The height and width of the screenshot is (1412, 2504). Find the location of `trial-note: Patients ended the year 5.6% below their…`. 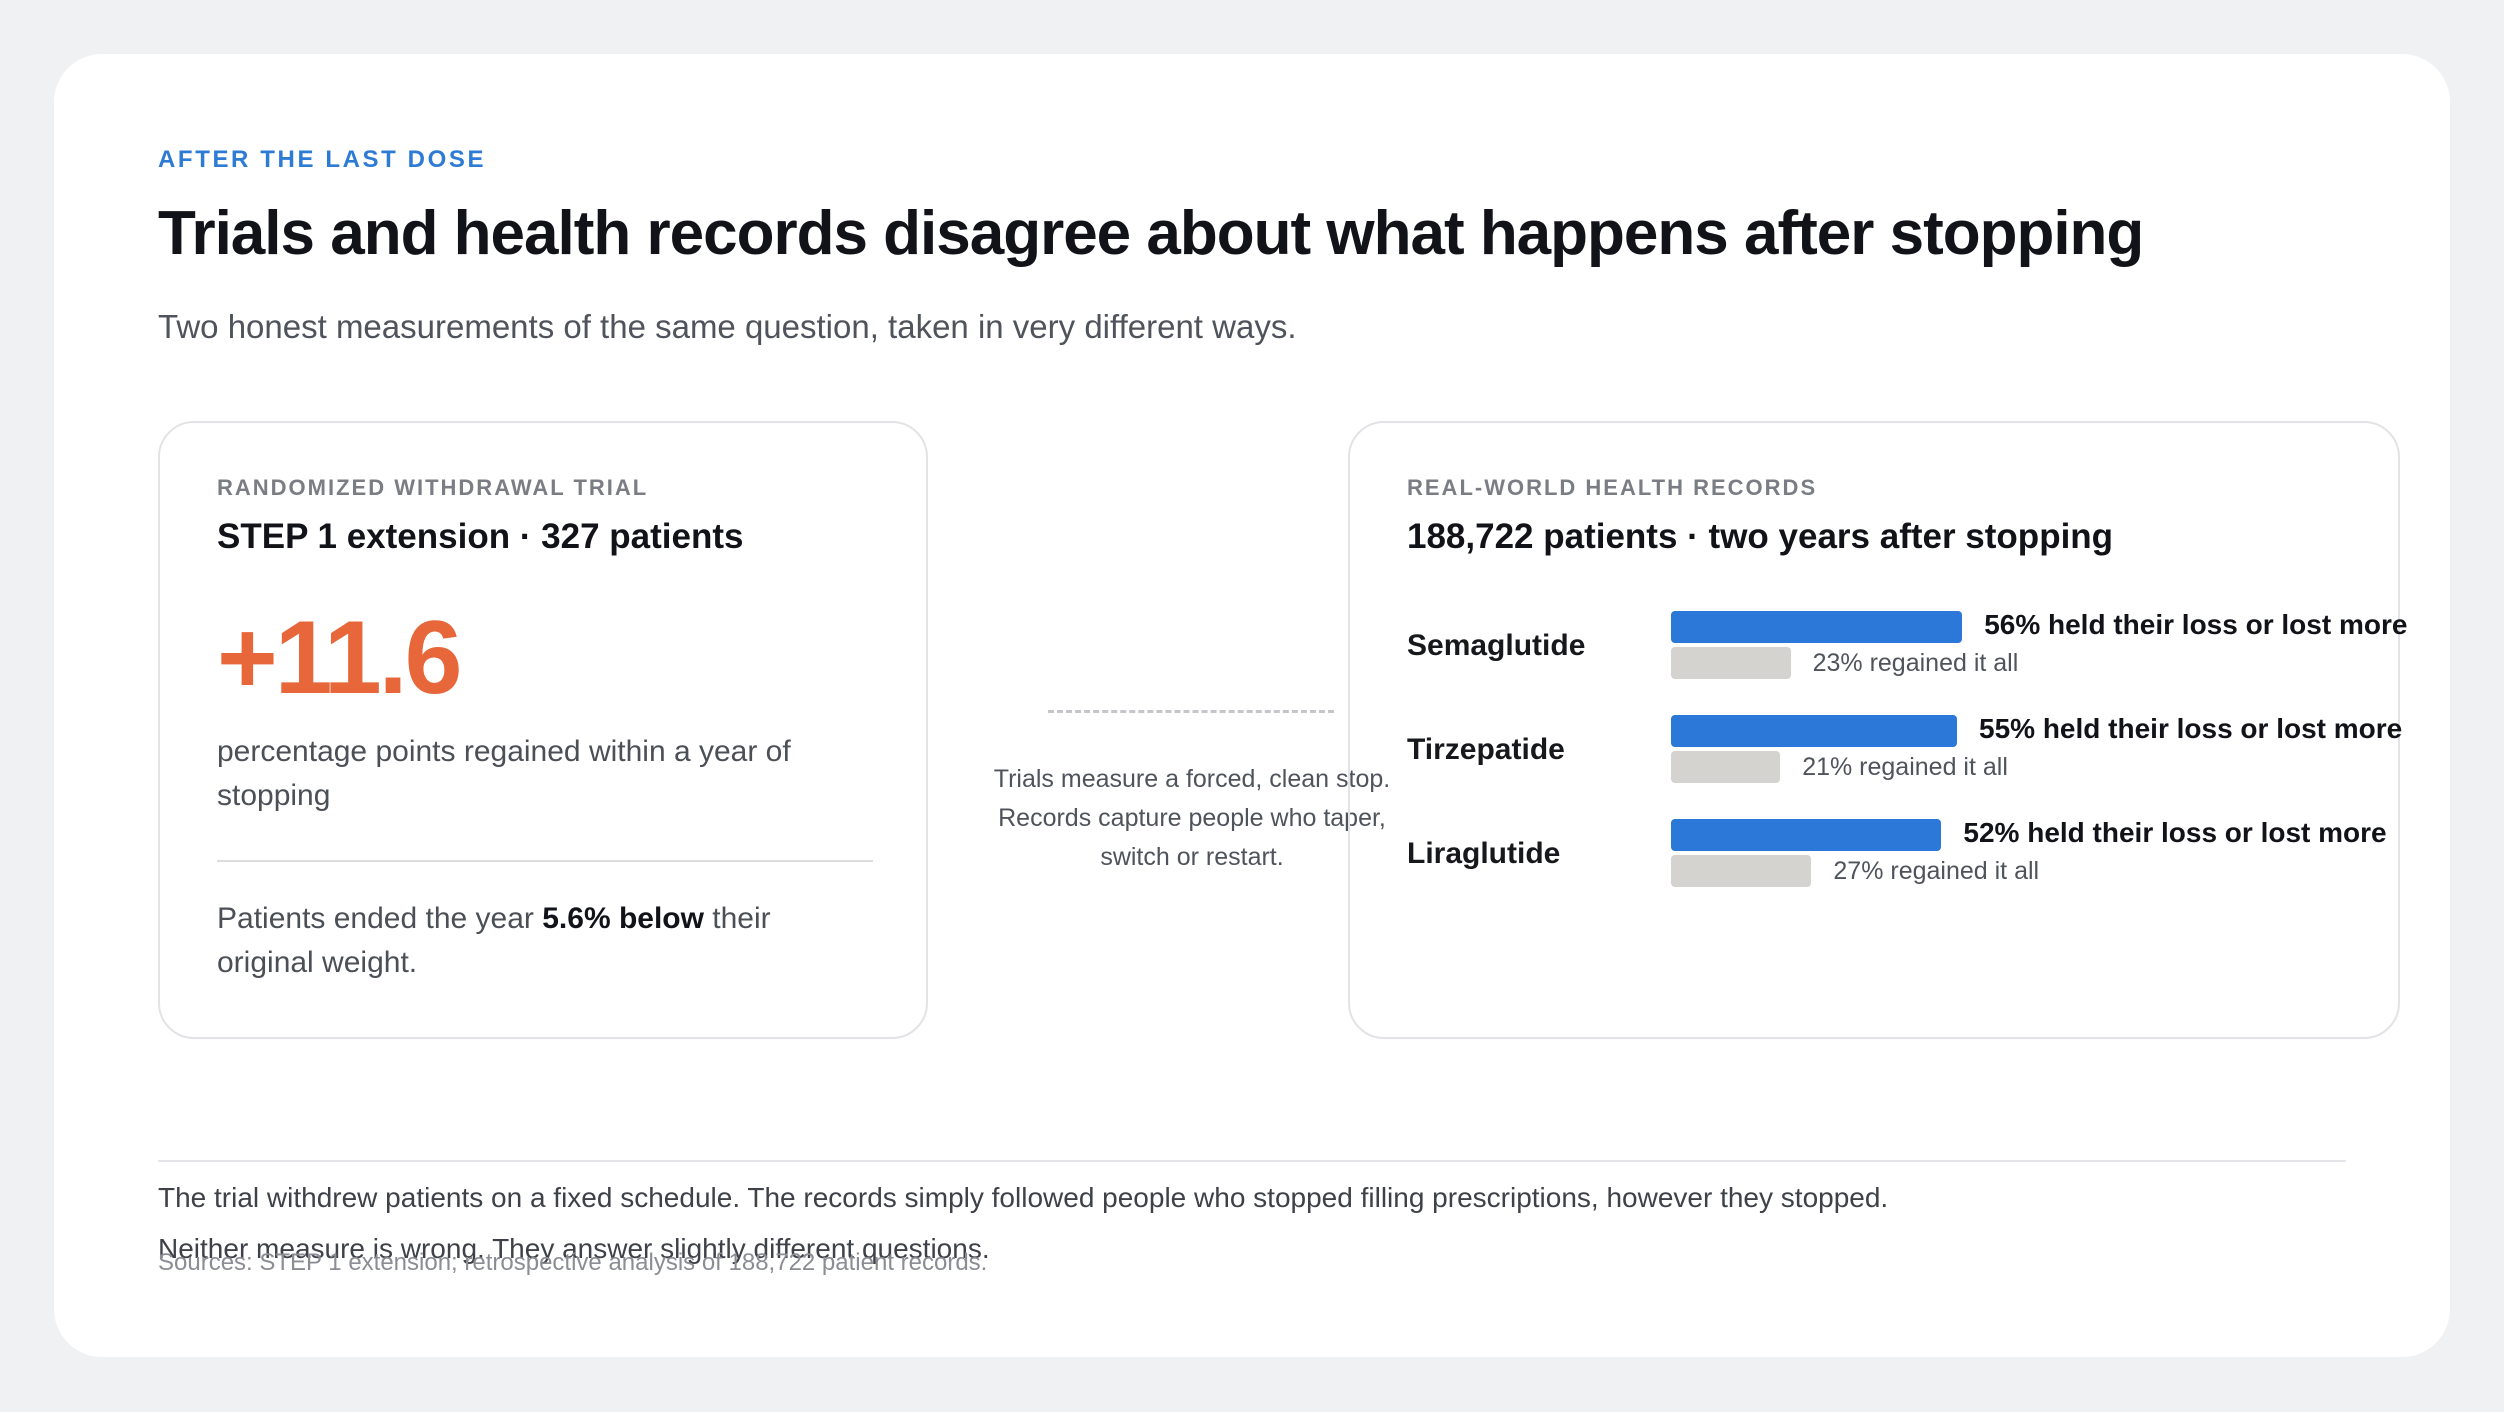

trial-note: Patients ended the year 5.6% below their… is located at coordinates (537, 941).